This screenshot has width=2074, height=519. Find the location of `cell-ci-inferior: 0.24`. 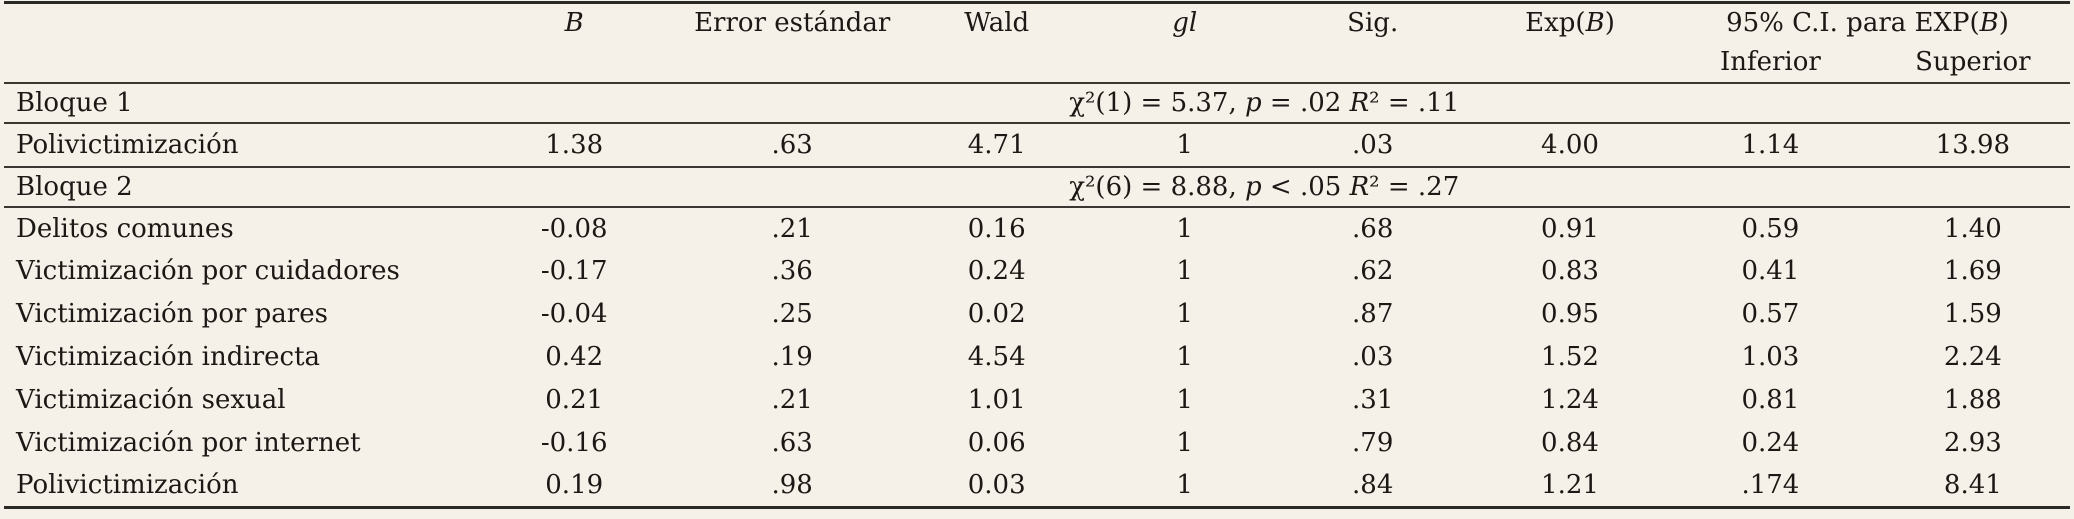

cell-ci-inferior: 0.24 is located at coordinates (1770, 443).